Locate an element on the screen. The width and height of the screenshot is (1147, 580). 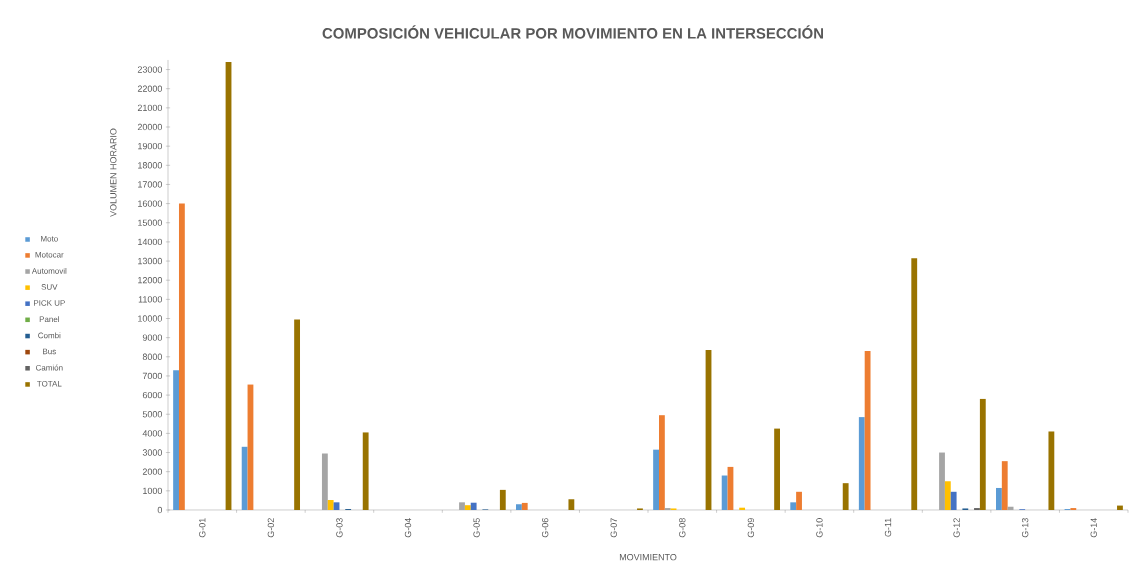
y-tick-label: 17000 is located at coordinates (150, 184).